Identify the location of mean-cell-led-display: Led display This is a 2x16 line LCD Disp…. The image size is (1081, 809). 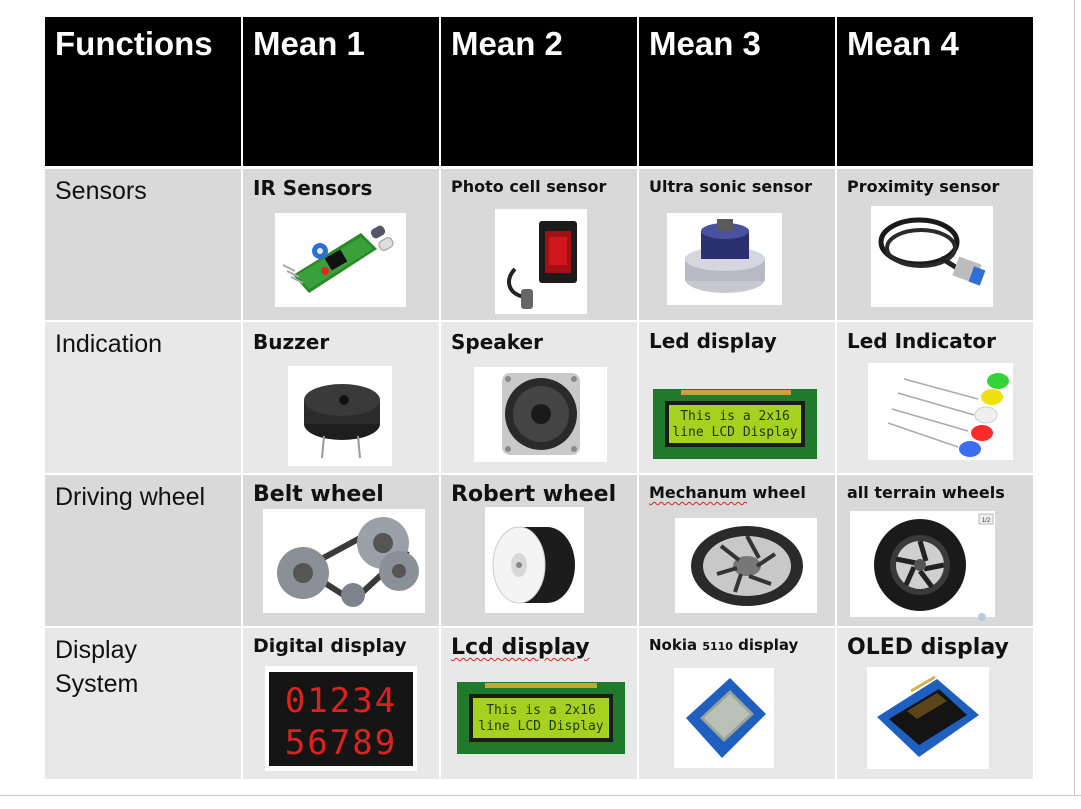
(737, 397).